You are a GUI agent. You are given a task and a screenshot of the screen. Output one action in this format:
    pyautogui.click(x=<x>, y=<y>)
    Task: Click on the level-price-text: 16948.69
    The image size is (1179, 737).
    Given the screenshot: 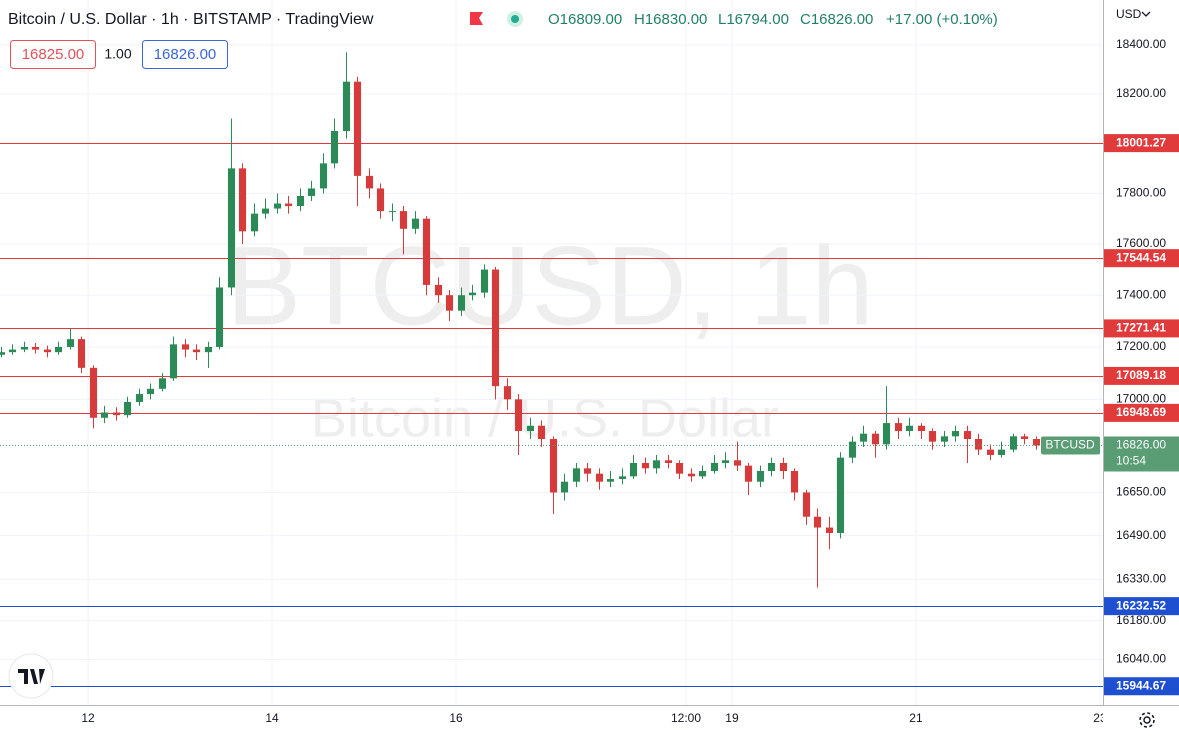 What is the action you would take?
    pyautogui.click(x=1141, y=412)
    